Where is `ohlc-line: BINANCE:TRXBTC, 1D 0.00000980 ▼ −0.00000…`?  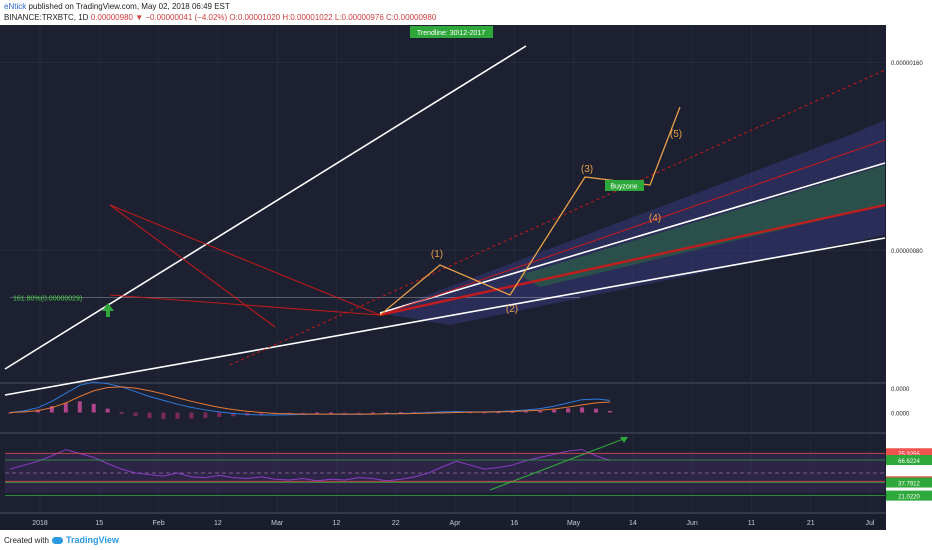
ohlc-line: BINANCE:TRXBTC, 1D 0.00000980 ▼ −0.00000… is located at coordinates (220, 17).